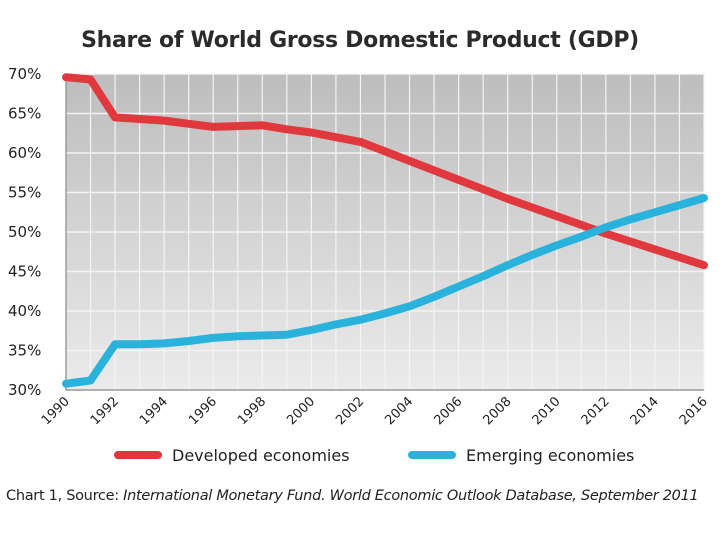 The width and height of the screenshot is (720, 540). I want to click on y-tick-label: 55%, so click(24, 193).